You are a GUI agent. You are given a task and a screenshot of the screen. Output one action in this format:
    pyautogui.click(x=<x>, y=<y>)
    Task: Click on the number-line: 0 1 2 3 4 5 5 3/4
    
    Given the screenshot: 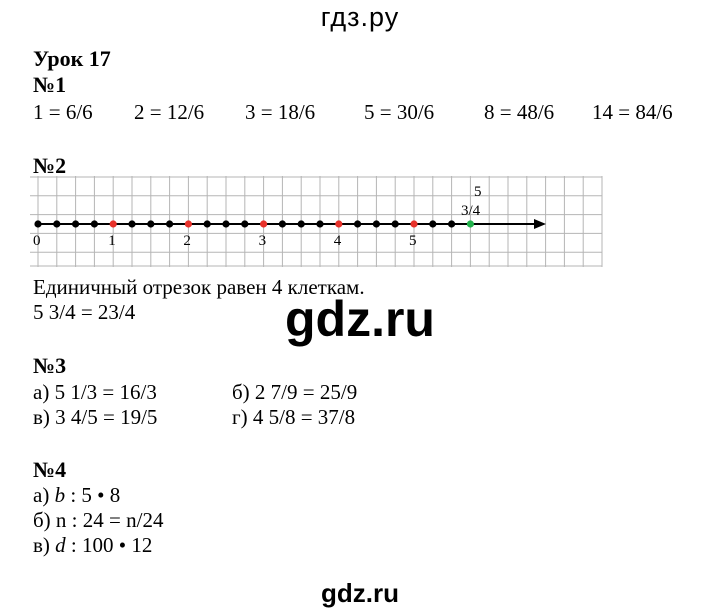 What is the action you would take?
    pyautogui.click(x=316, y=221)
    